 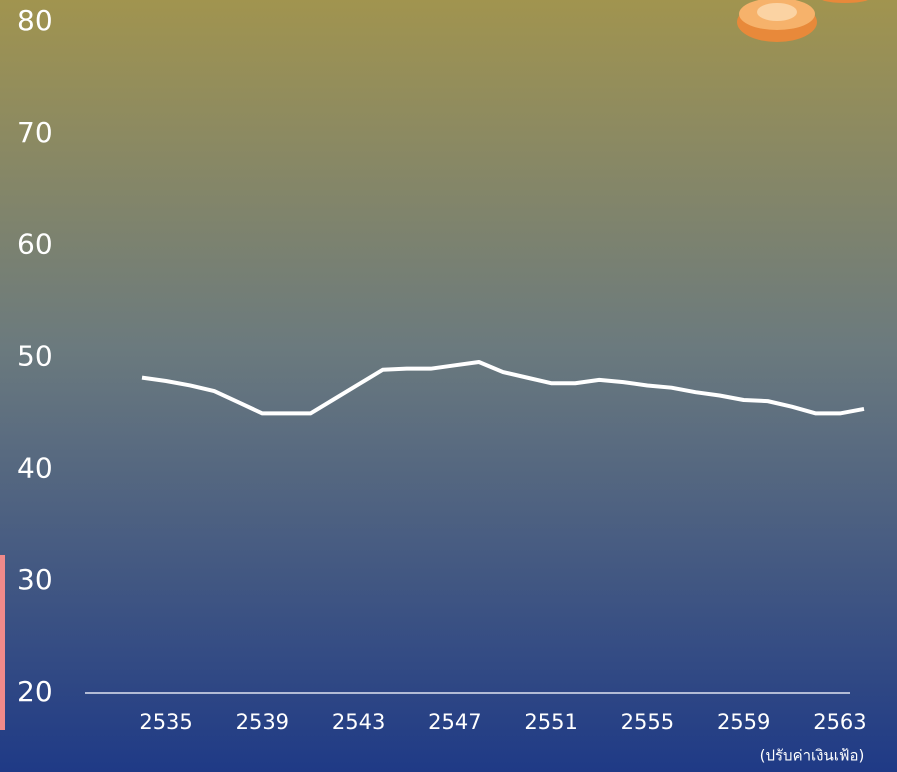 I want to click on x-tick-label: 2555, so click(x=647, y=722).